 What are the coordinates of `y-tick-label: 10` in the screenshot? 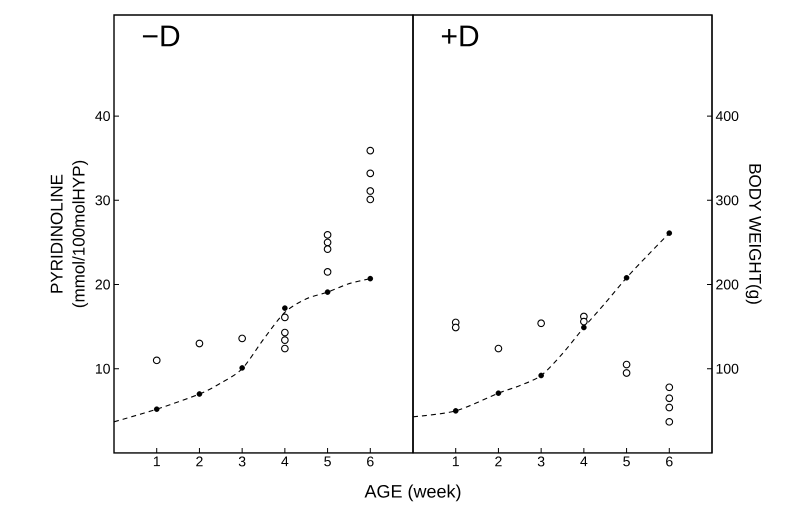 It's located at (103, 369).